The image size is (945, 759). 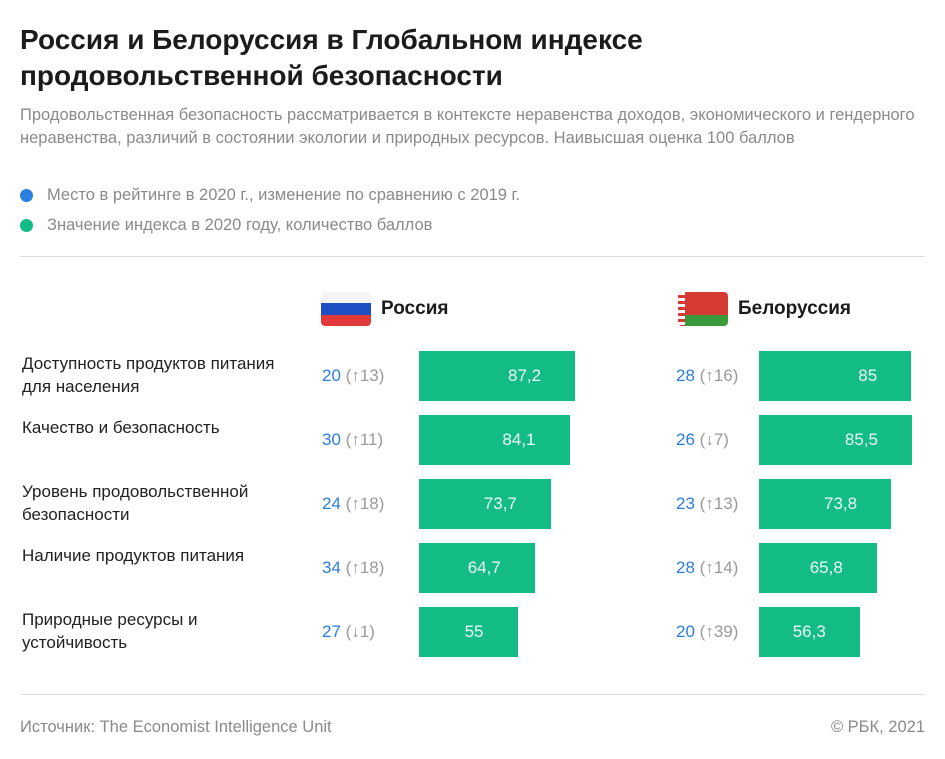 I want to click on bar-value-label: 73,8, so click(x=841, y=503).